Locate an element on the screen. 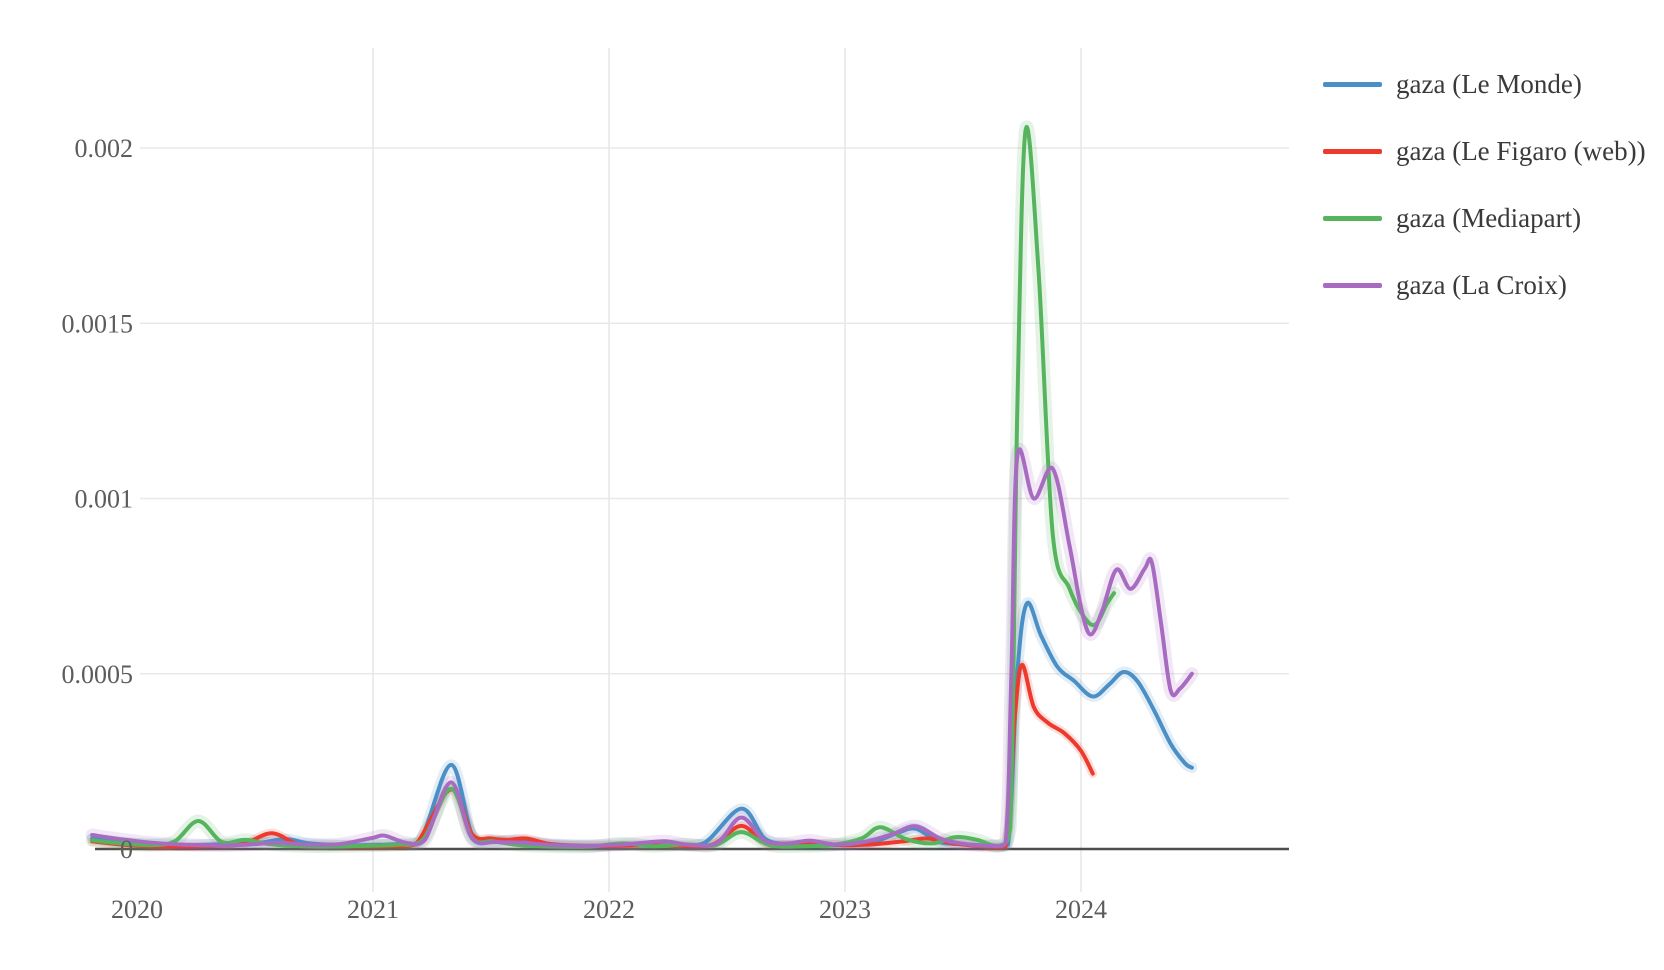 This screenshot has height=970, width=1664. legend-label: gaza (Mediapart) is located at coordinates (1489, 218).